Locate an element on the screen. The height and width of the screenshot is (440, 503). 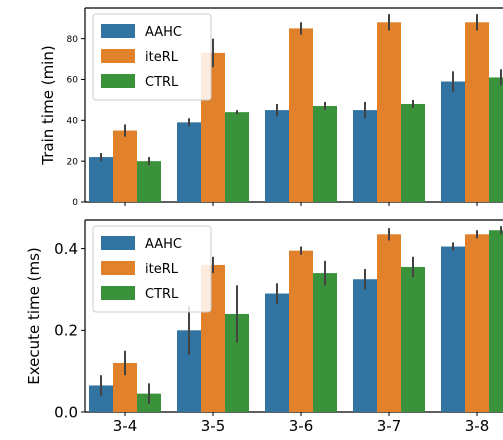
x-tick-label: 3-6 is located at coordinates (301, 426).